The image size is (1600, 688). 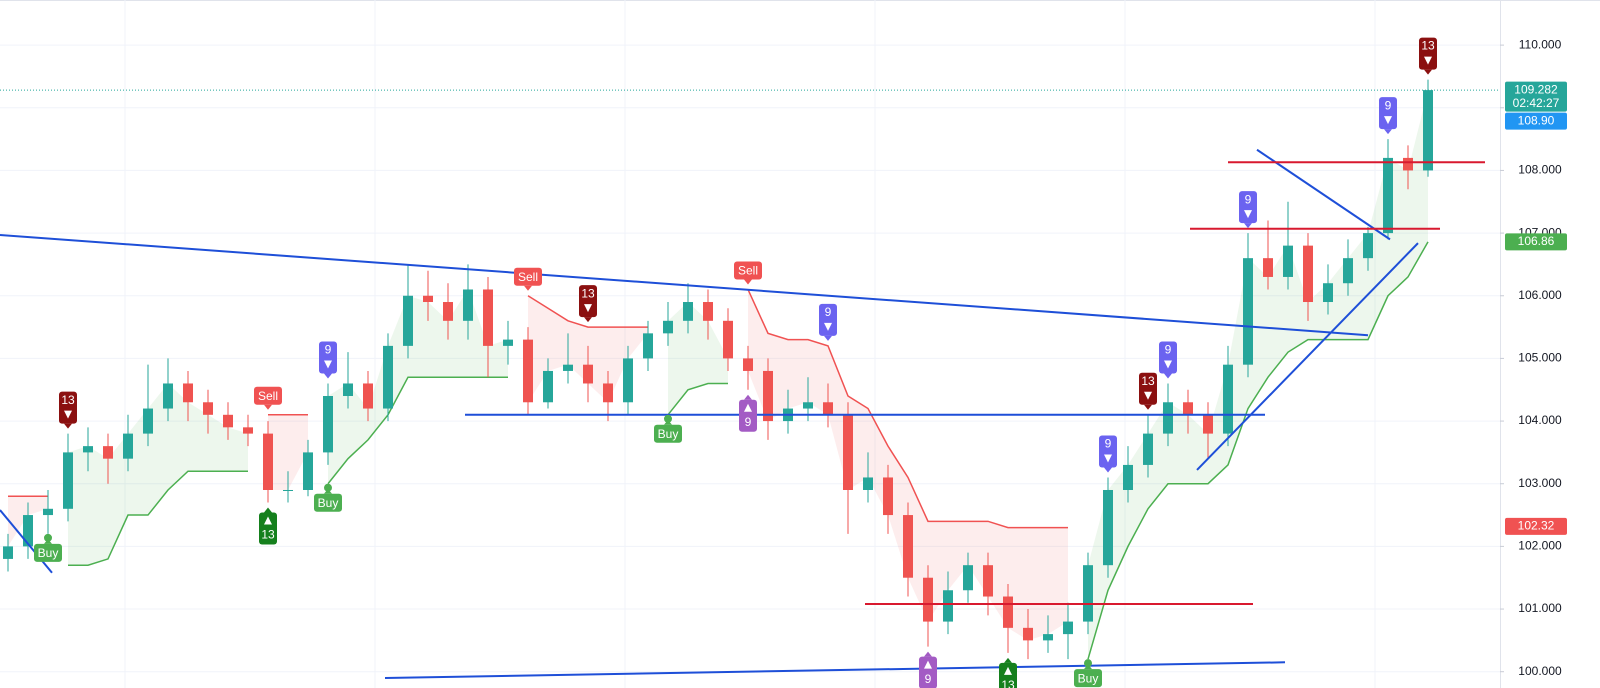 What do you see at coordinates (1540, 546) in the screenshot?
I see `y-tick-label: 102.000` at bounding box center [1540, 546].